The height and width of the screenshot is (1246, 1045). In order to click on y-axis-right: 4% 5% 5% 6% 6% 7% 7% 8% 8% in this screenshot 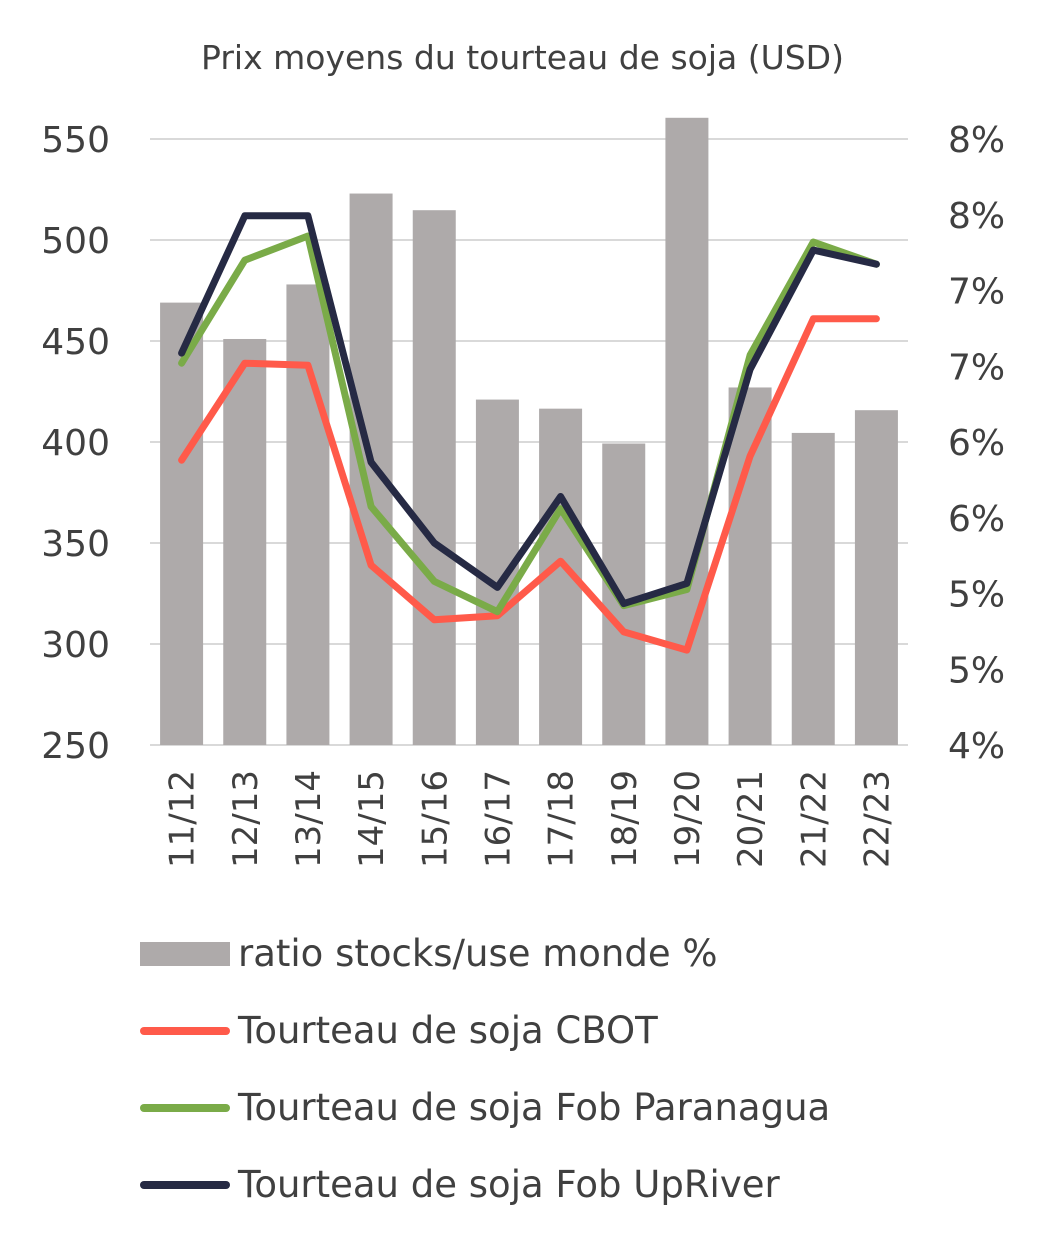, I will do `click(976, 443)`.